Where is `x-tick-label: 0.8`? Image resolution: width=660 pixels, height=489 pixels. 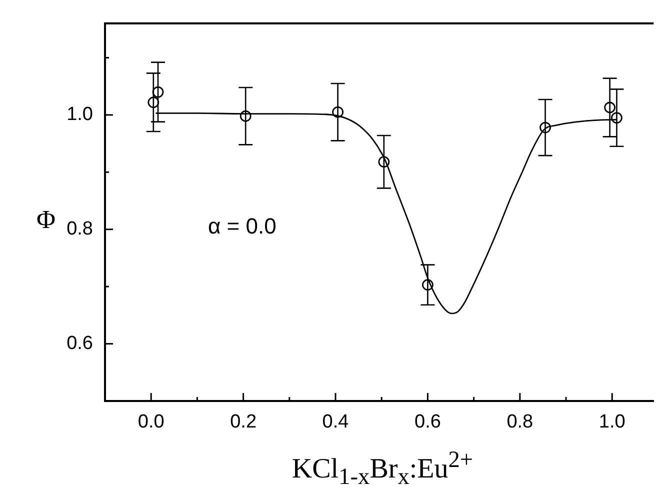
x-tick-label: 0.8 is located at coordinates (520, 422).